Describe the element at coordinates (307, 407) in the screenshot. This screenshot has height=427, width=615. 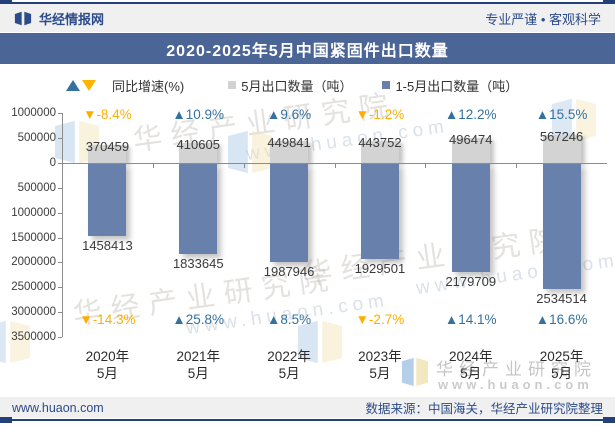
I see `footer-bar: www.huaon.com 数据来源：中国海关，华经产业研究院整理` at that location.